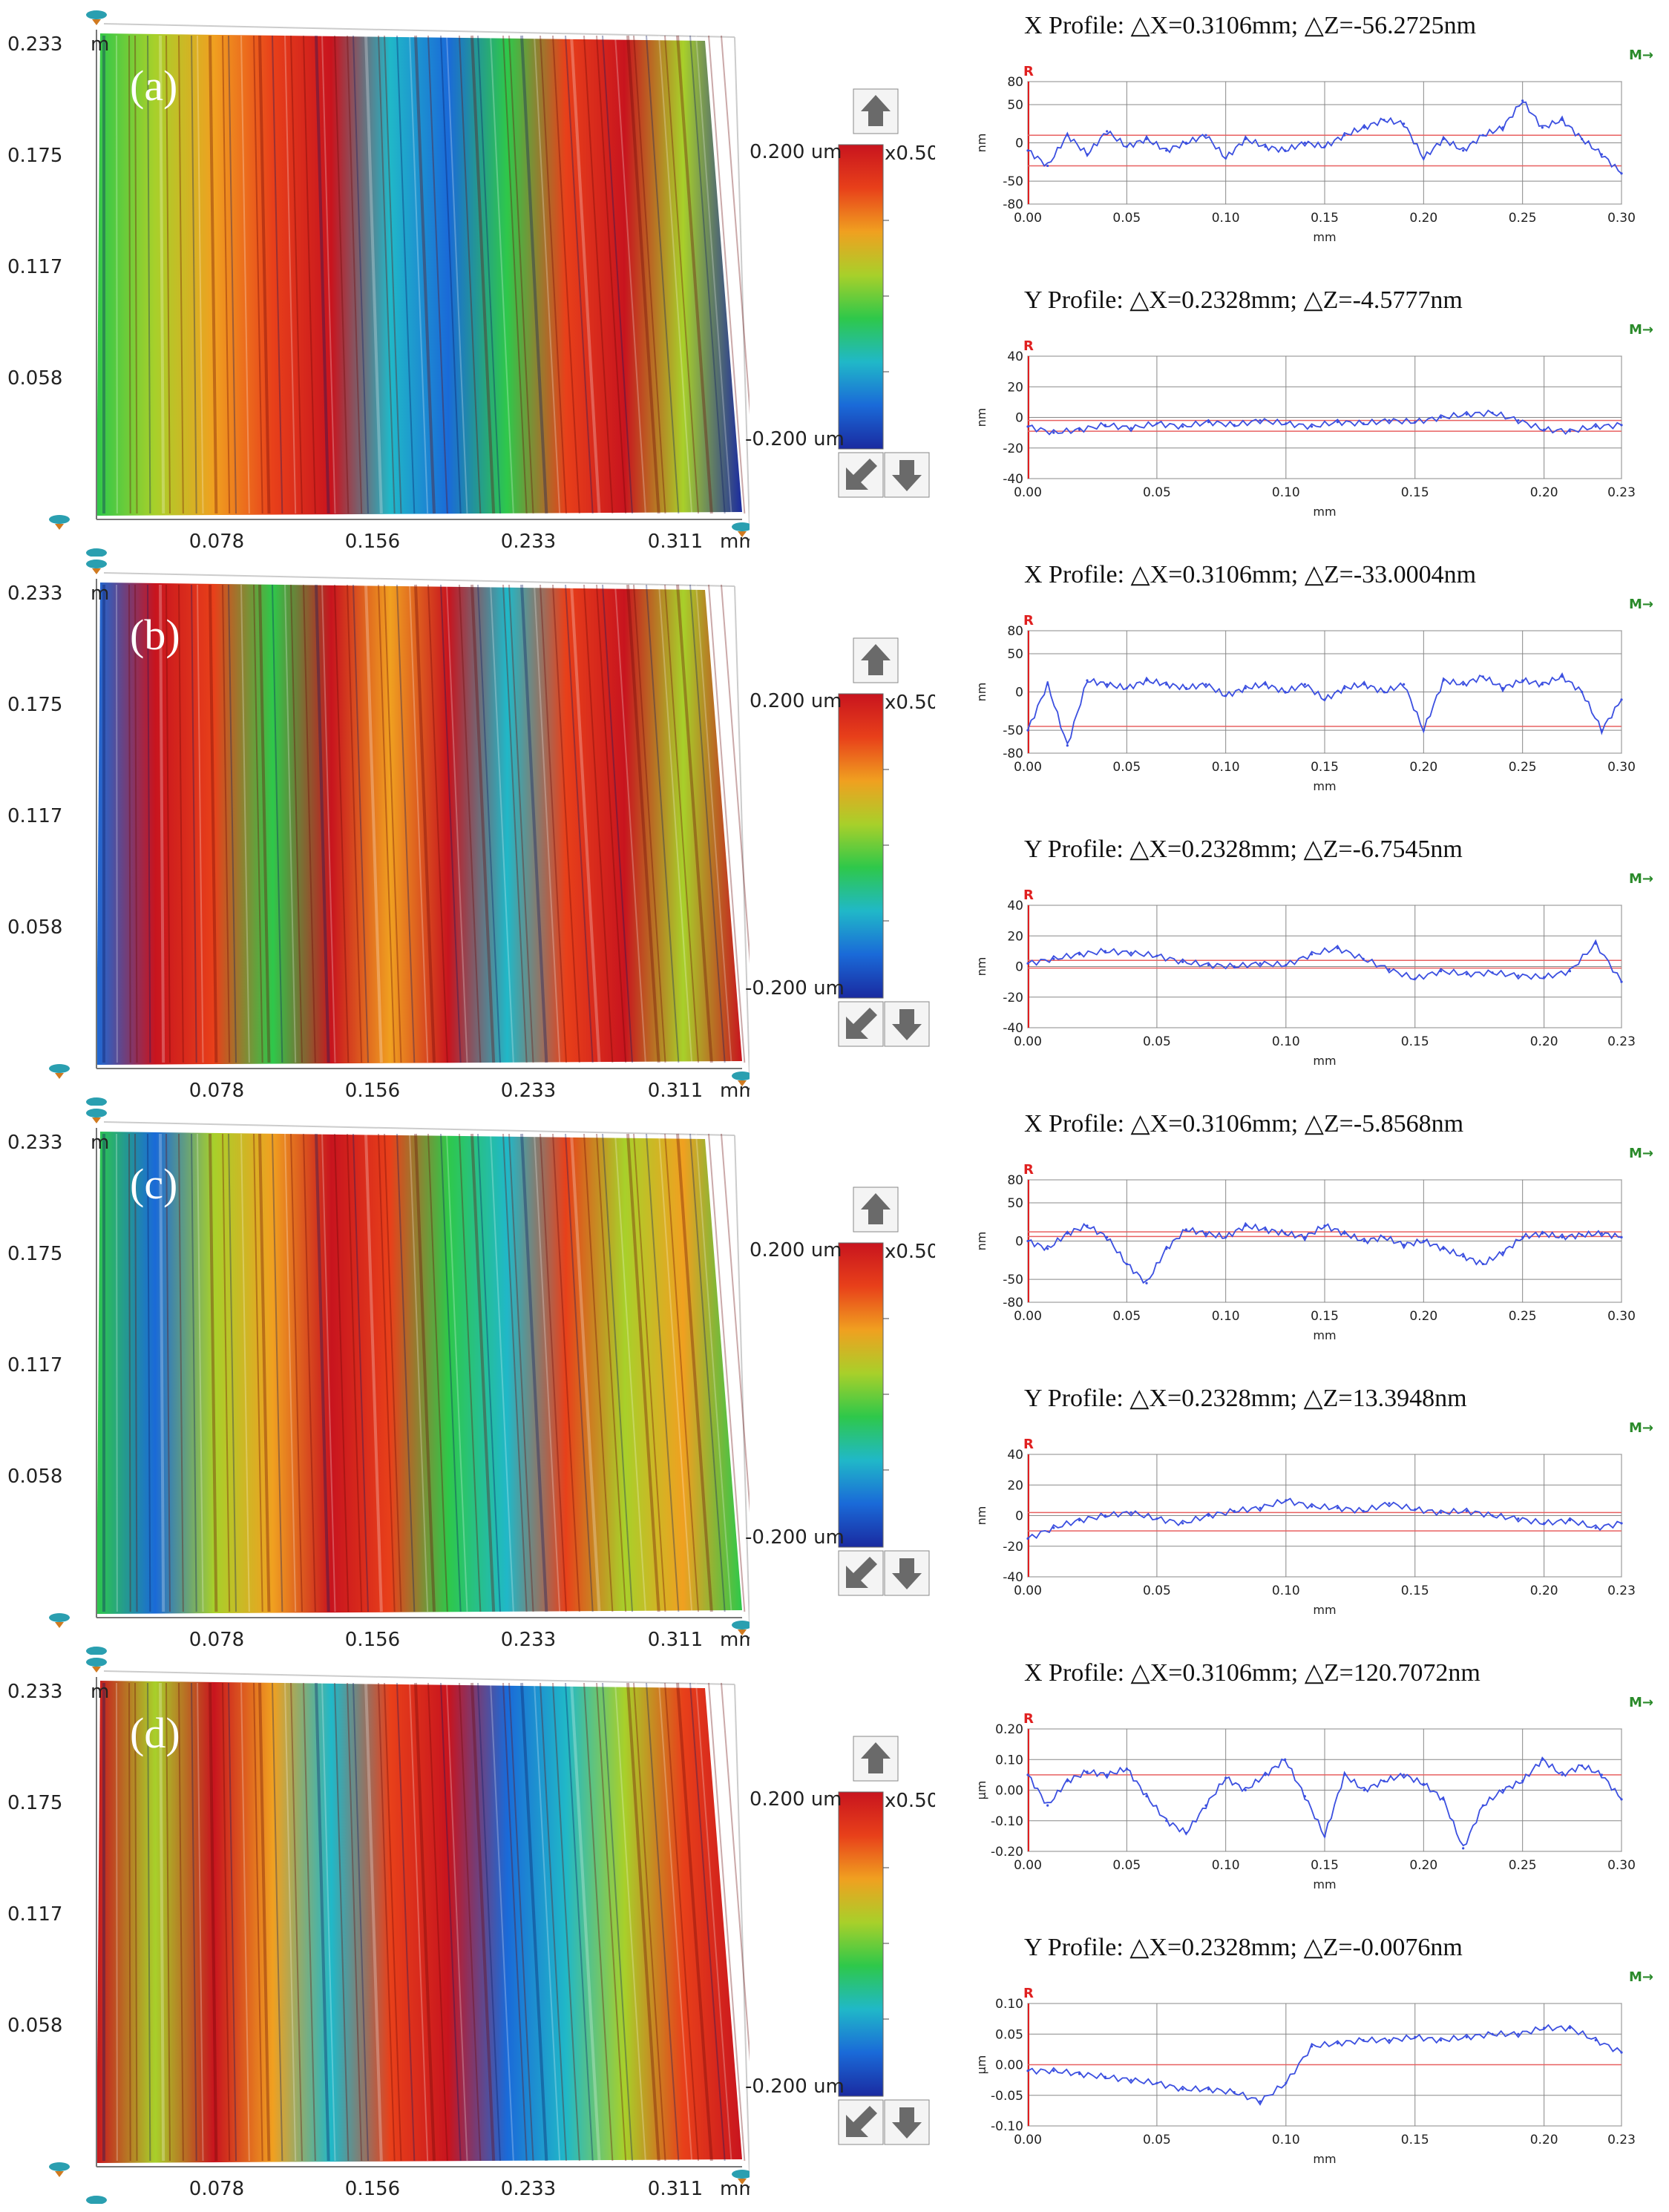 The height and width of the screenshot is (2212, 1669). What do you see at coordinates (100, 44) in the screenshot?
I see `surface-y-unit: m` at bounding box center [100, 44].